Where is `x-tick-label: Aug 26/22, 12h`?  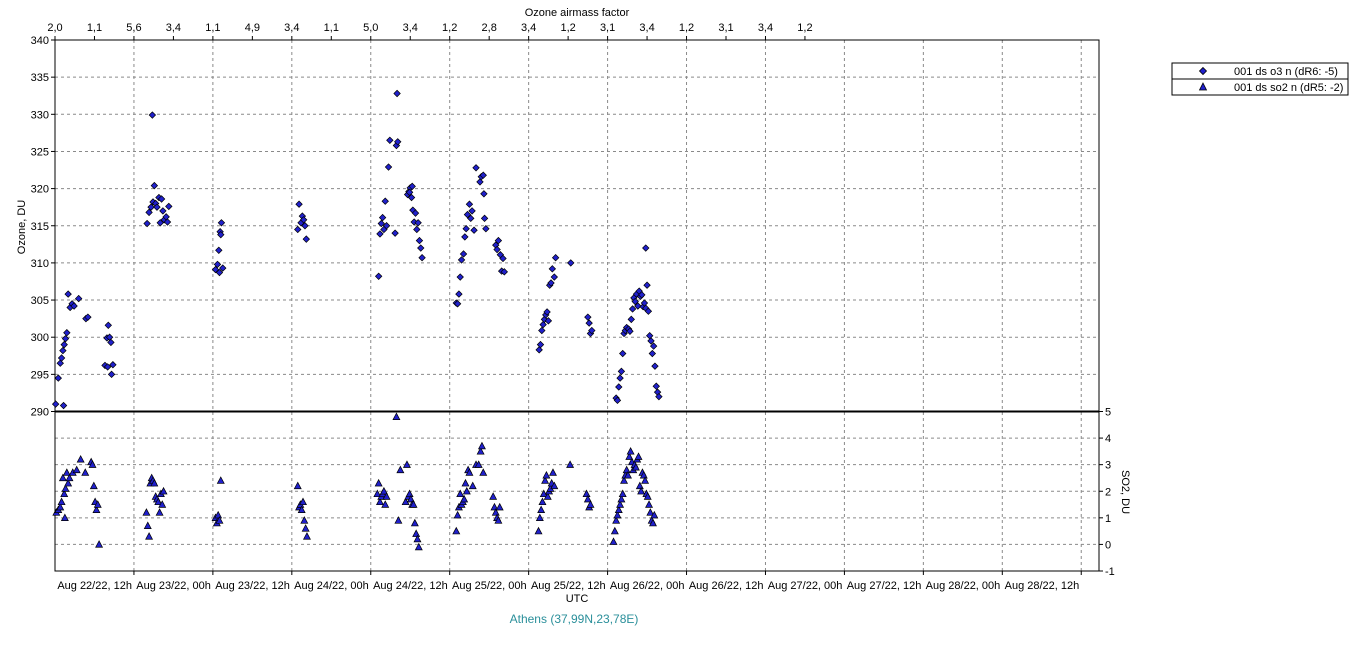 x-tick-label: Aug 26/22, 12h is located at coordinates (726, 586).